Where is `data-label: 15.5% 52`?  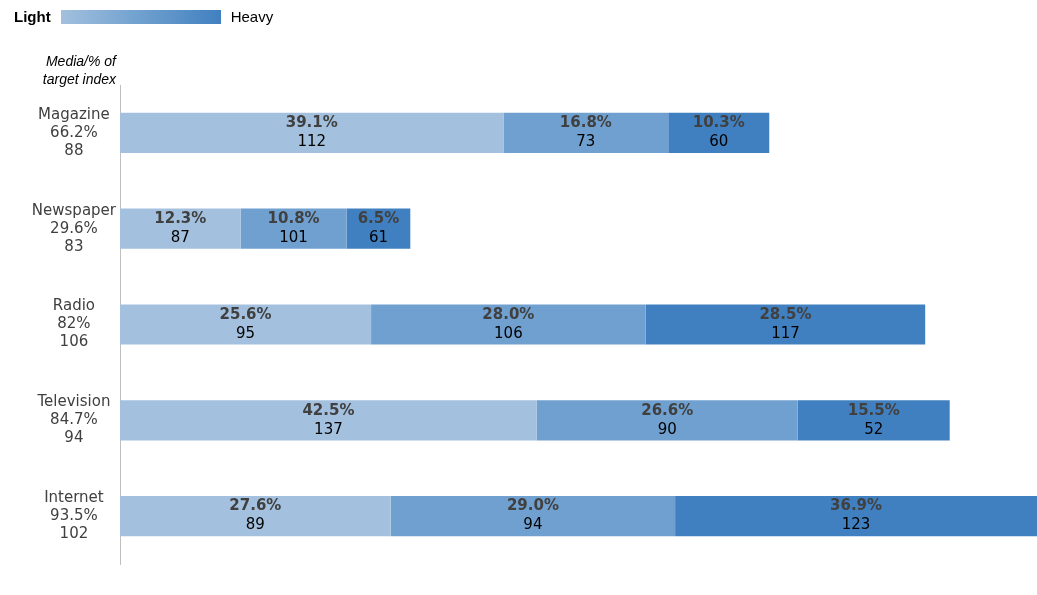
data-label: 15.5% 52 is located at coordinates (873, 419).